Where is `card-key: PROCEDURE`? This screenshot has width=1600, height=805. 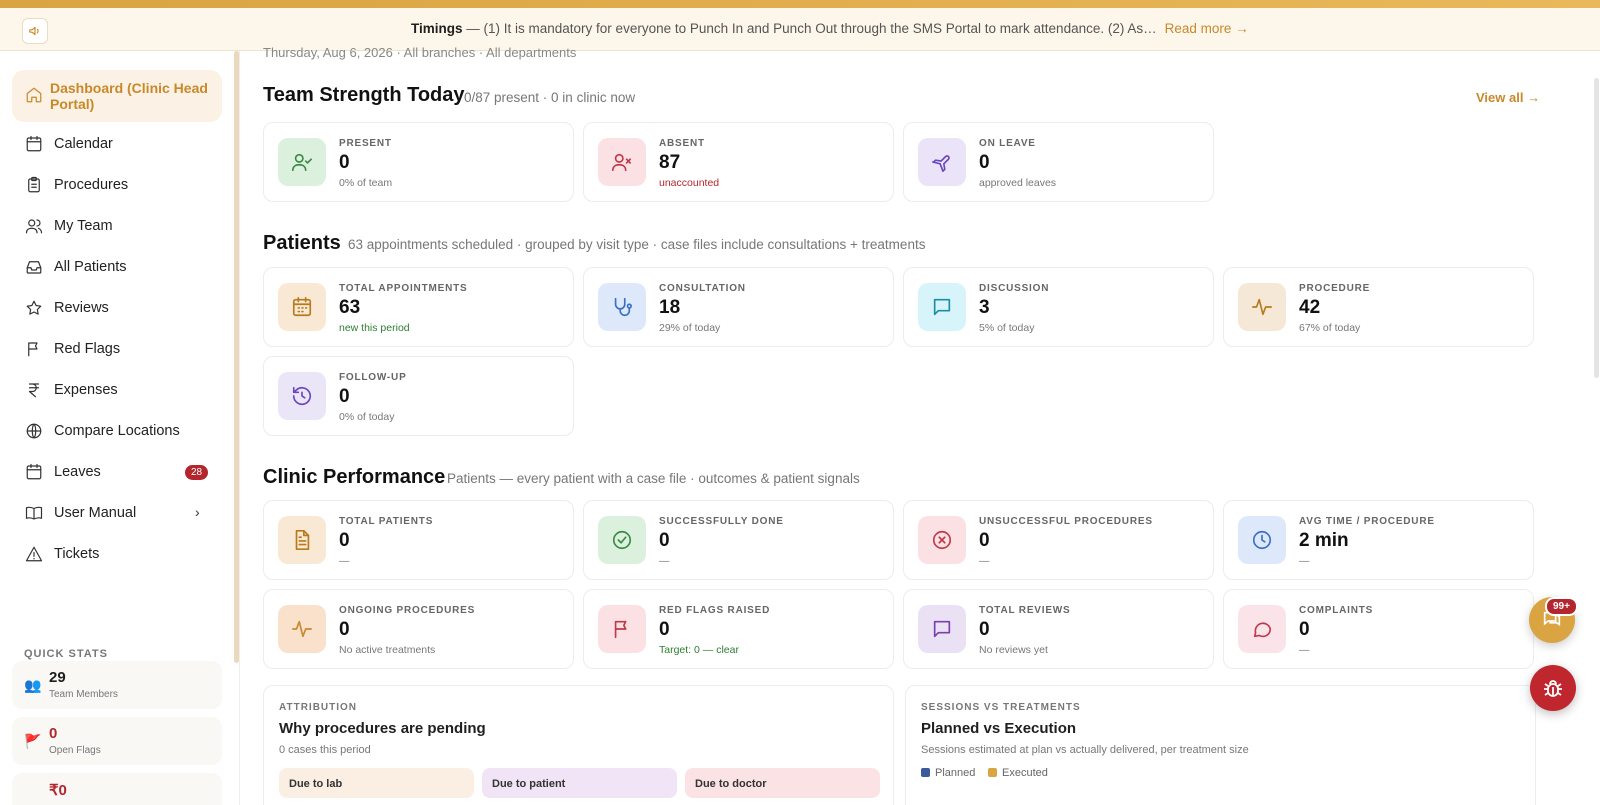
card-key: PROCEDURE is located at coordinates (1335, 288).